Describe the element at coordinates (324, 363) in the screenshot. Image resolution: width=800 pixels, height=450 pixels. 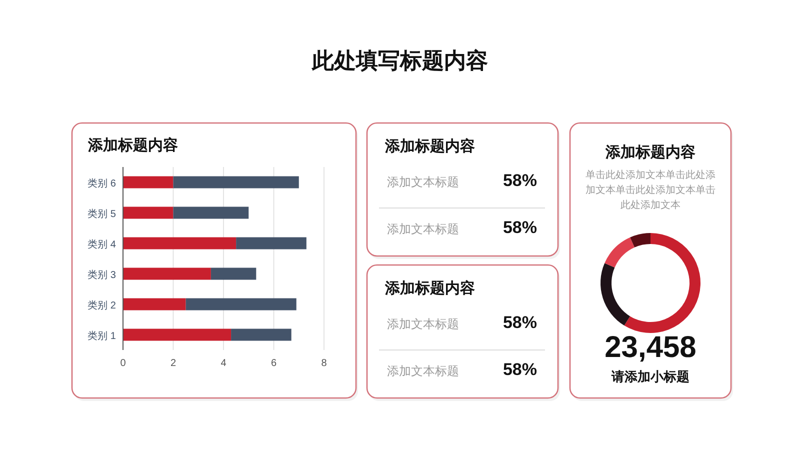
I see `x-tick-label: 8` at that location.